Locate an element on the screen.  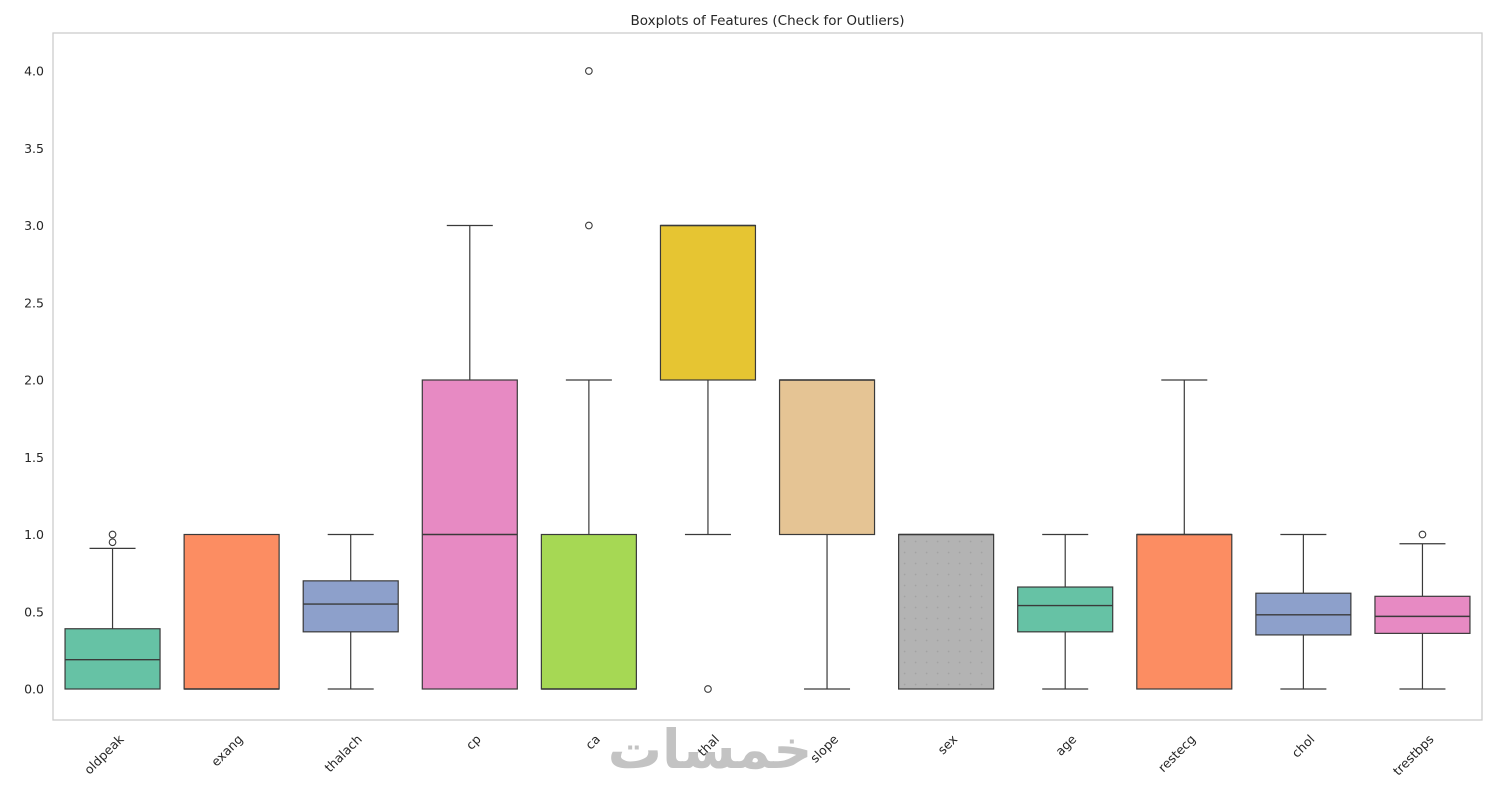
x-tick-label: exang is located at coordinates (227, 751).